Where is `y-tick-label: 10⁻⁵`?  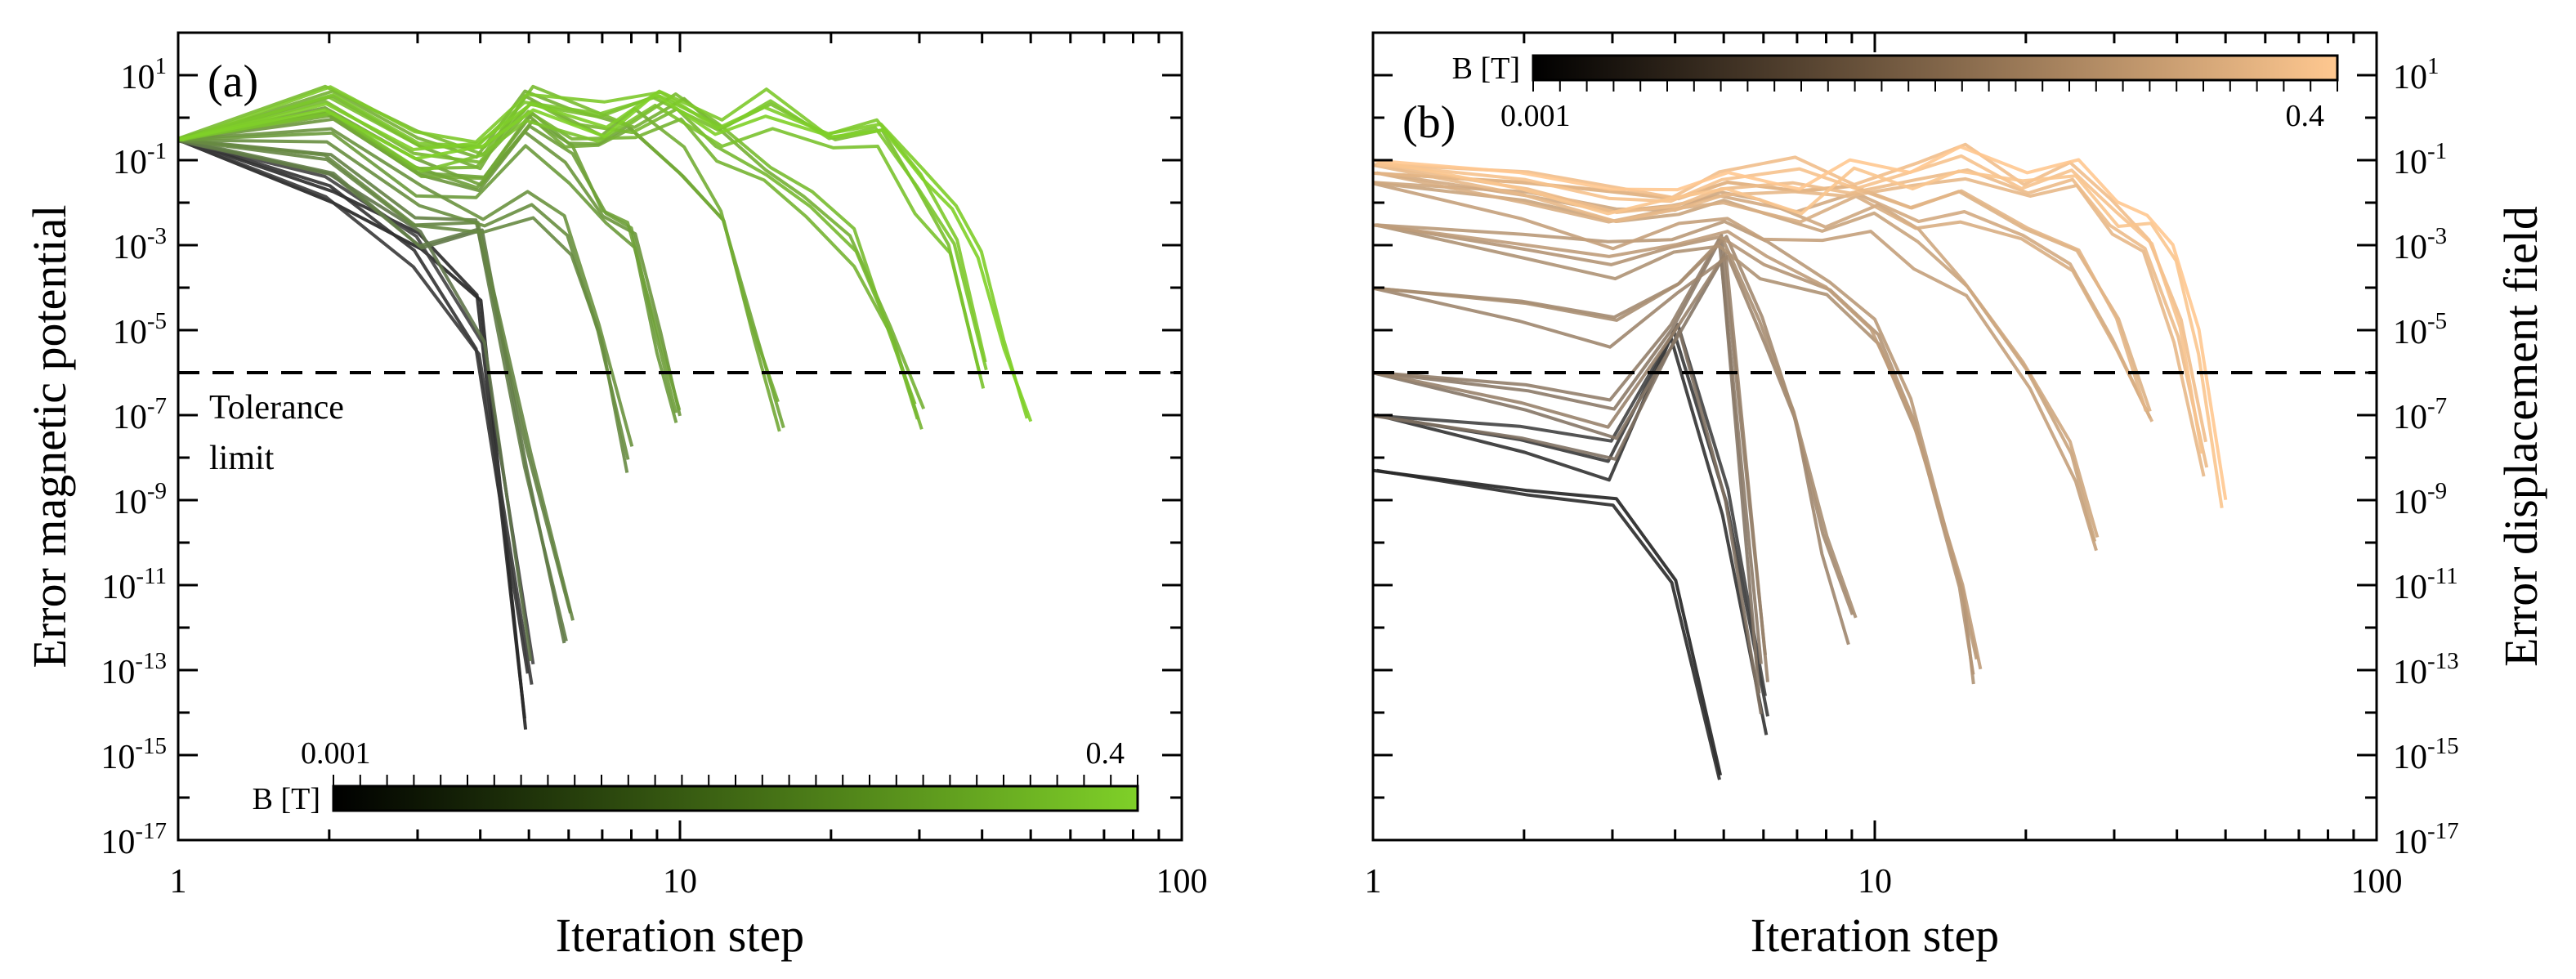 y-tick-label: 10⁻⁵ is located at coordinates (140, 329).